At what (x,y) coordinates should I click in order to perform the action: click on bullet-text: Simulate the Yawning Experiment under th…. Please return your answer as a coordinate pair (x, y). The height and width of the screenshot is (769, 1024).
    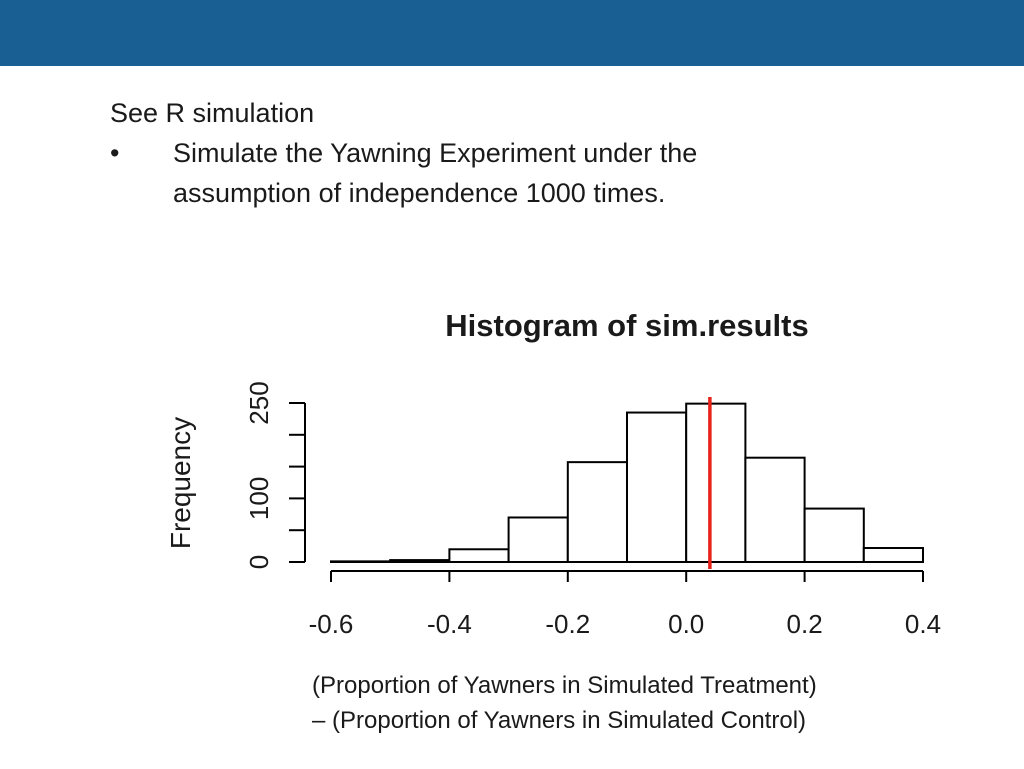
    Looking at the image, I should click on (435, 173).